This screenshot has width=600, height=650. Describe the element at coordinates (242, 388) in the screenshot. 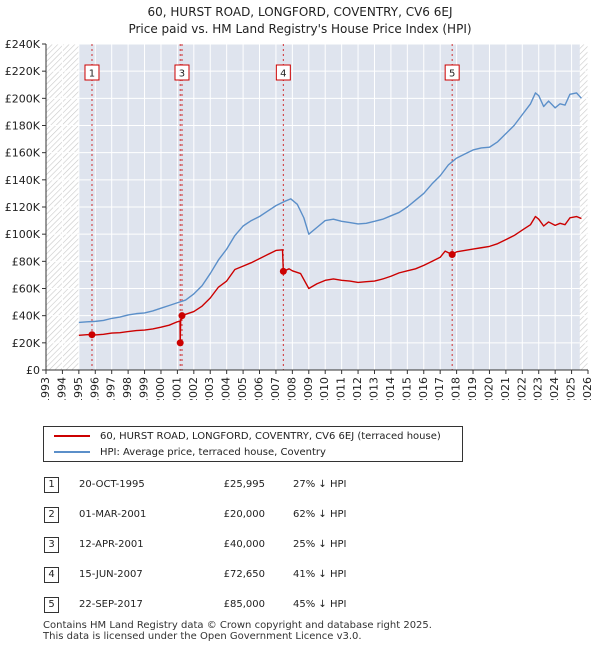

I see `x-tick-label: 2005` at that location.